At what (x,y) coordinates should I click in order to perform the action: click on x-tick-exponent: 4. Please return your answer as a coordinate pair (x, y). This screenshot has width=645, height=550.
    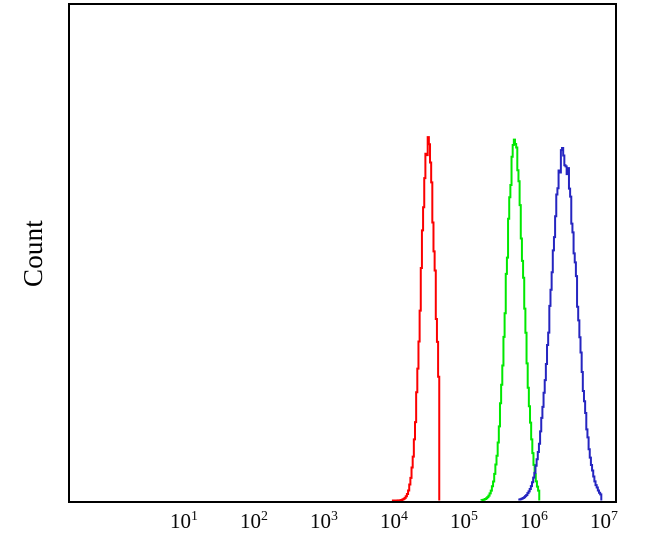
    Looking at the image, I should click on (404, 515).